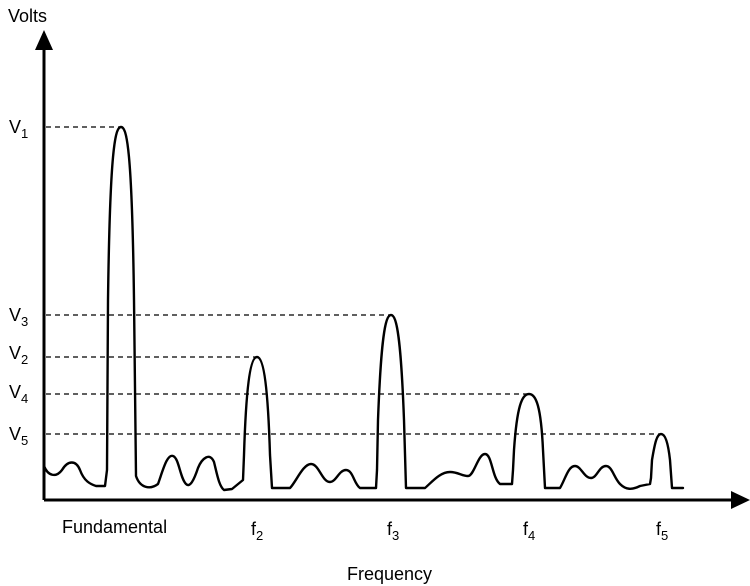 This screenshot has width=750, height=586. Describe the element at coordinates (44, 40) in the screenshot. I see `y-axis-arrow-icon` at that location.